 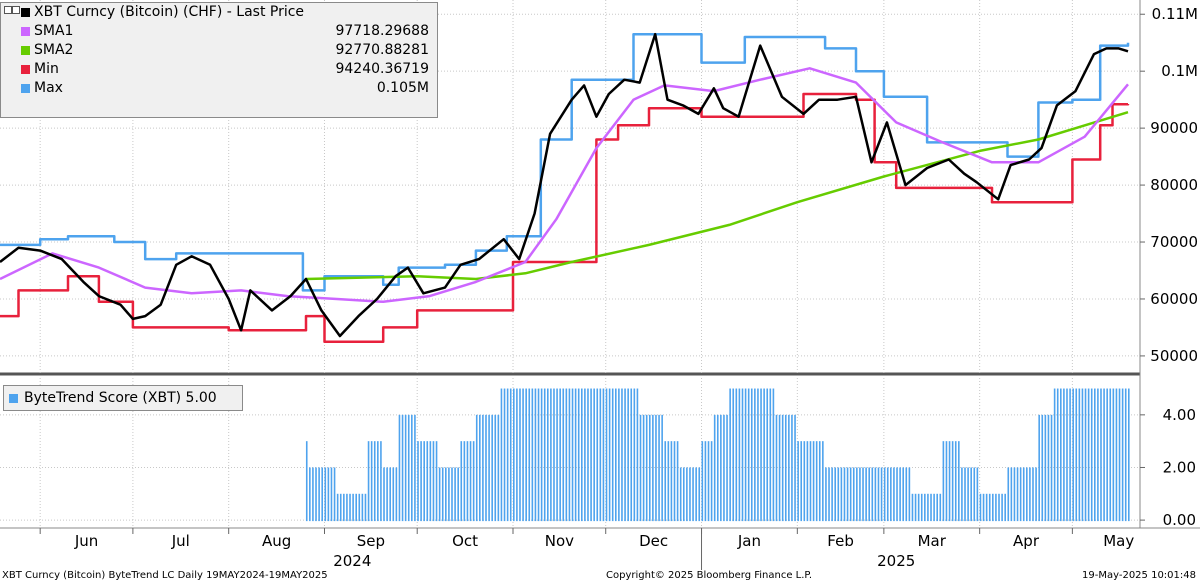 I want to click on footer-timestamp: 19-May-2025 10:01:48, so click(x=1139, y=575).